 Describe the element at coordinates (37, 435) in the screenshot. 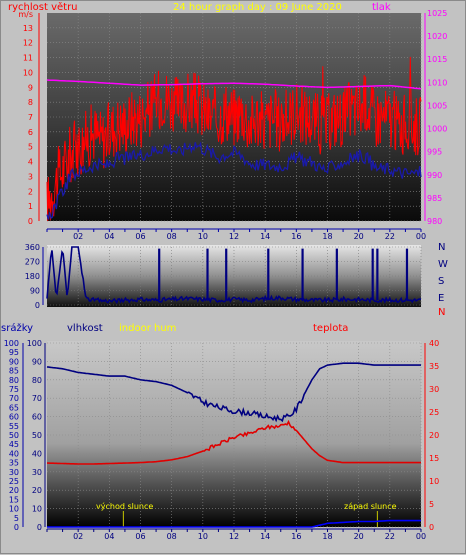

I see `humidity-tick-label: 50` at that location.